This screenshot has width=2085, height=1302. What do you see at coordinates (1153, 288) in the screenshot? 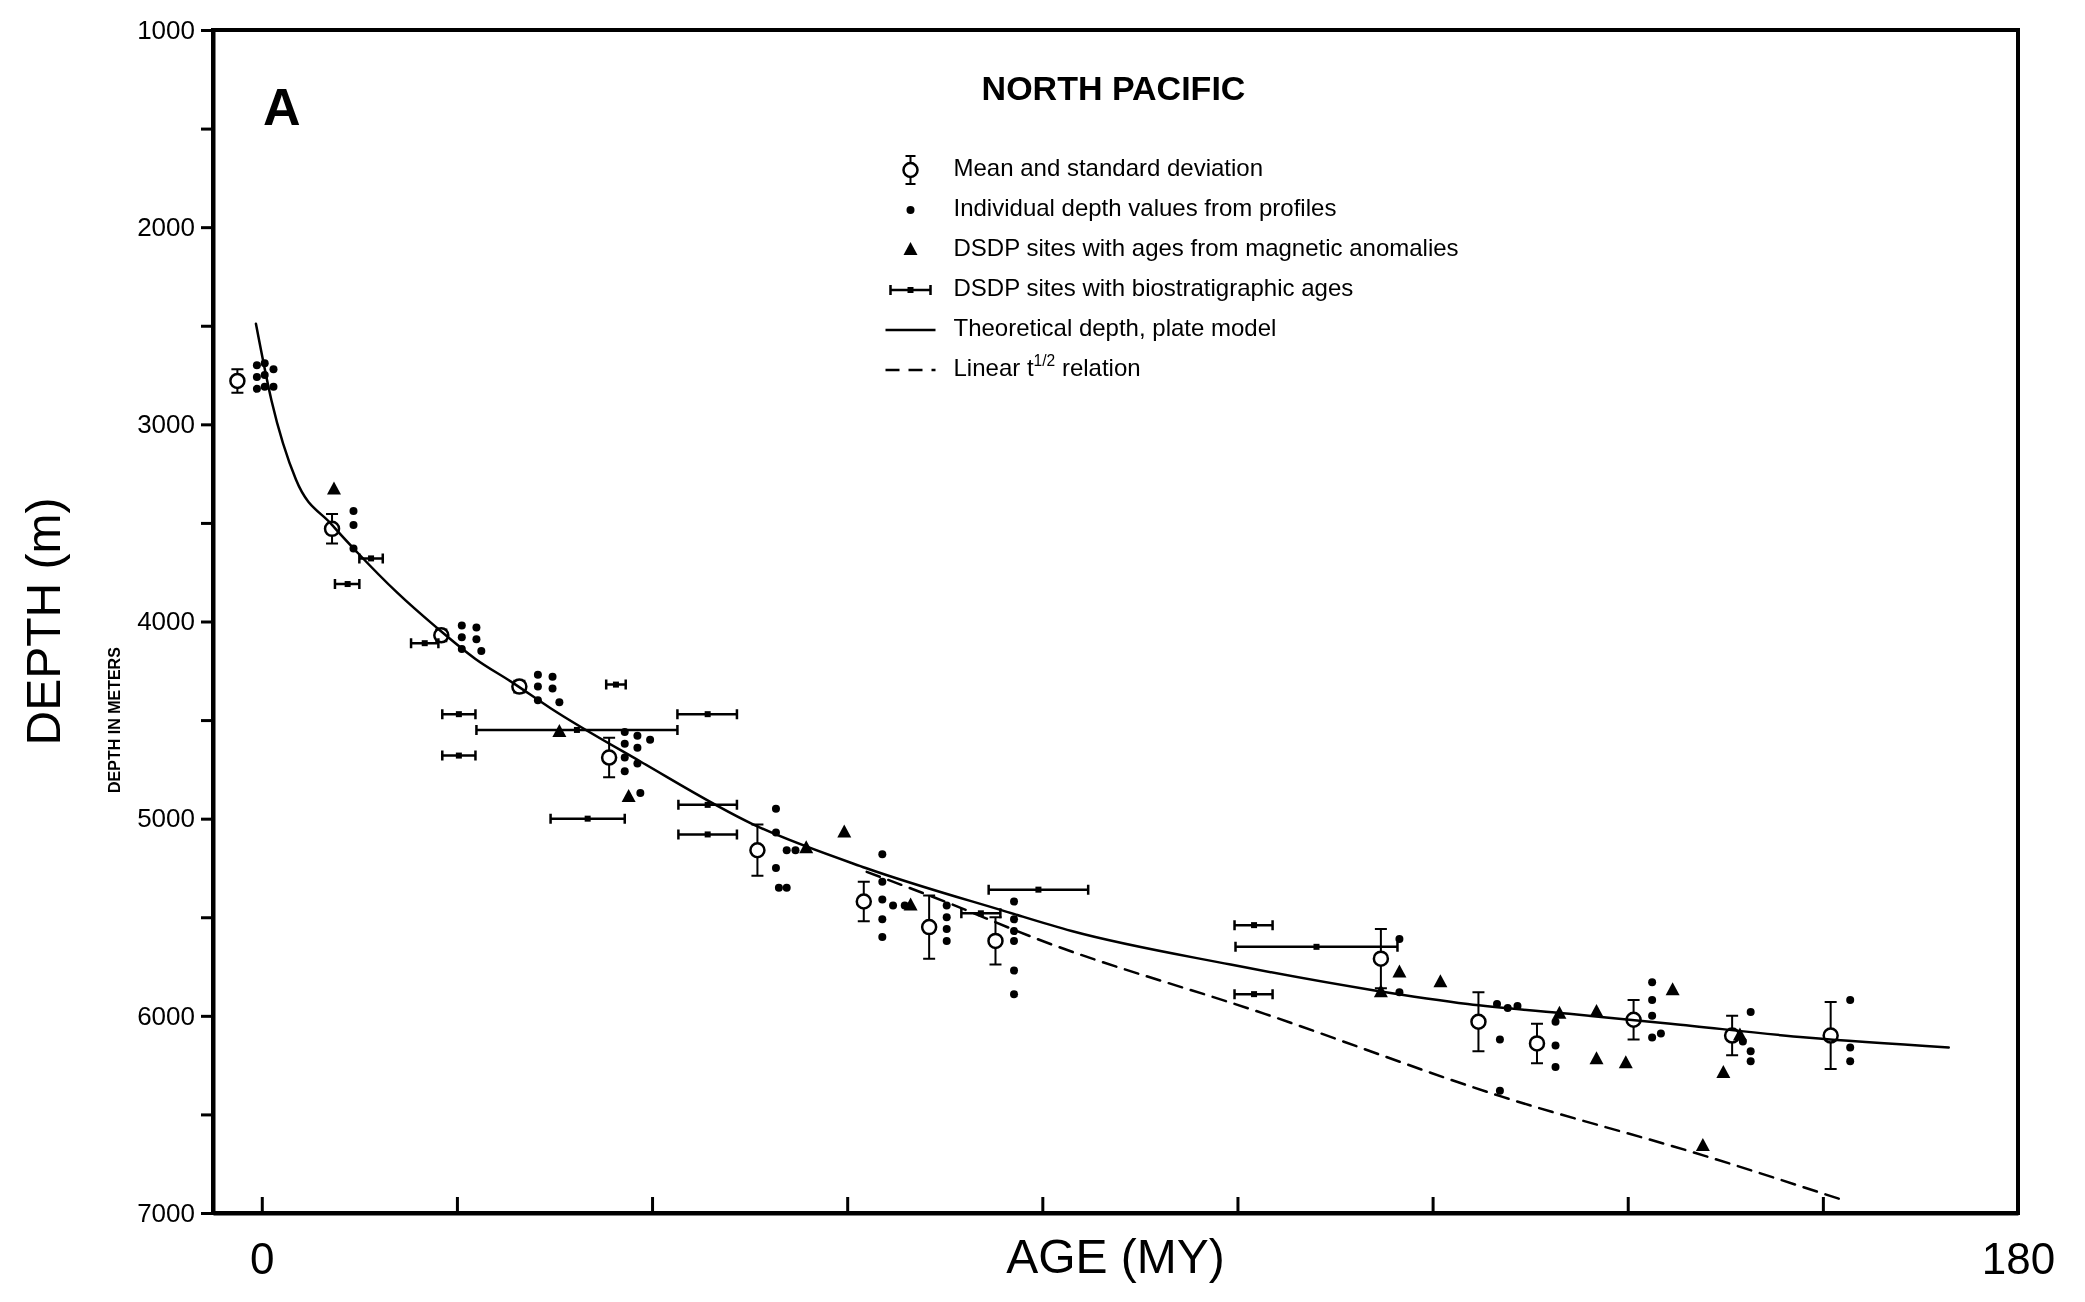
I see `legend-label: DSDP sites with biostratigraphic ages` at bounding box center [1153, 288].